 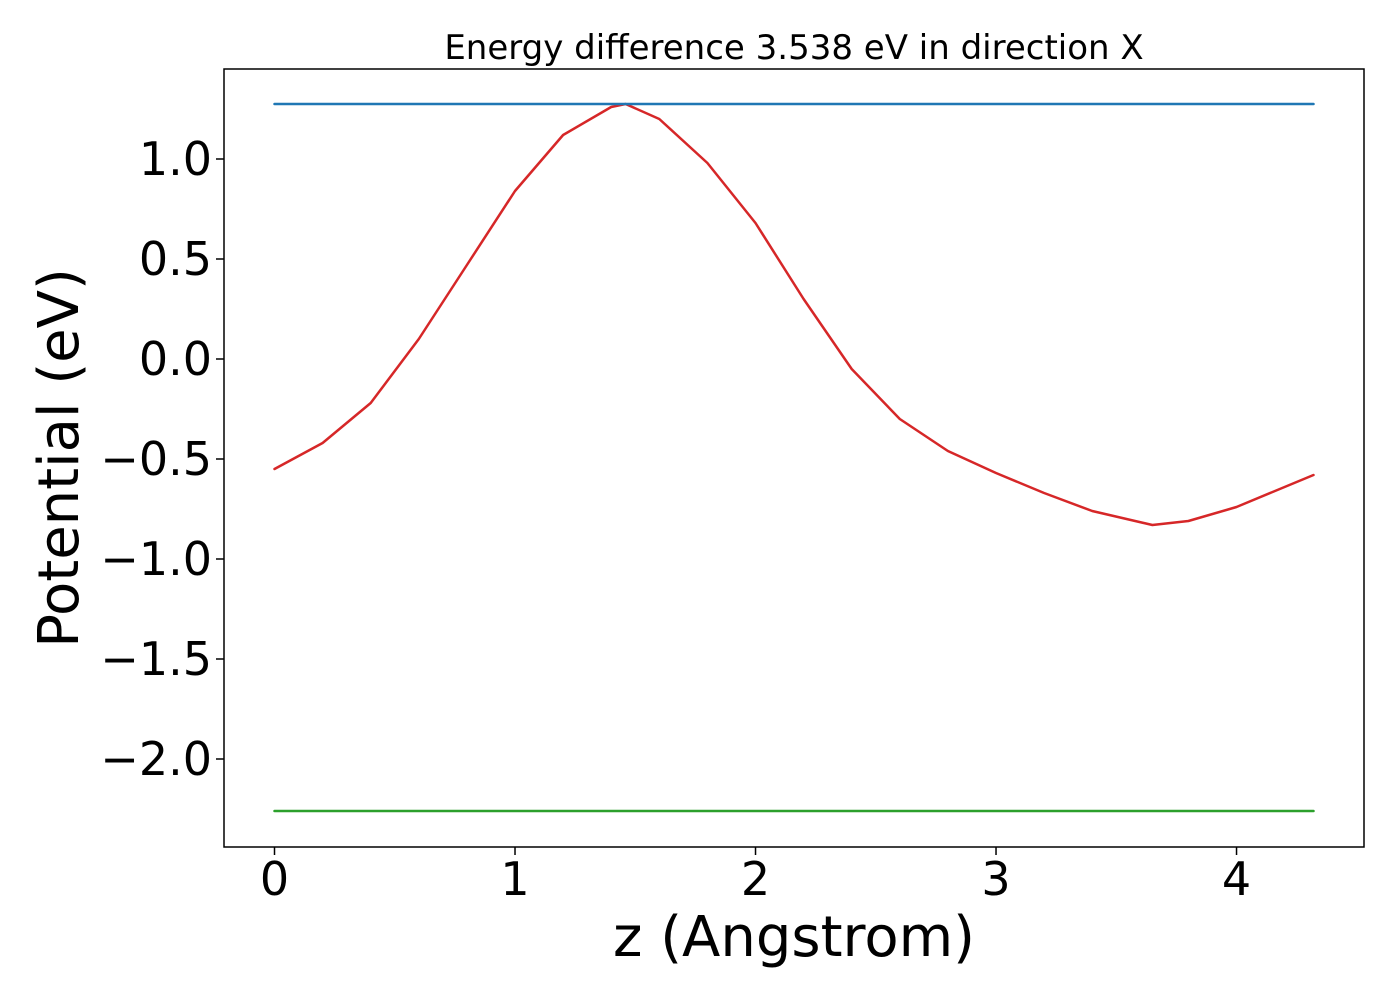 I want to click on y-tick-label: 0.0, so click(x=175, y=359).